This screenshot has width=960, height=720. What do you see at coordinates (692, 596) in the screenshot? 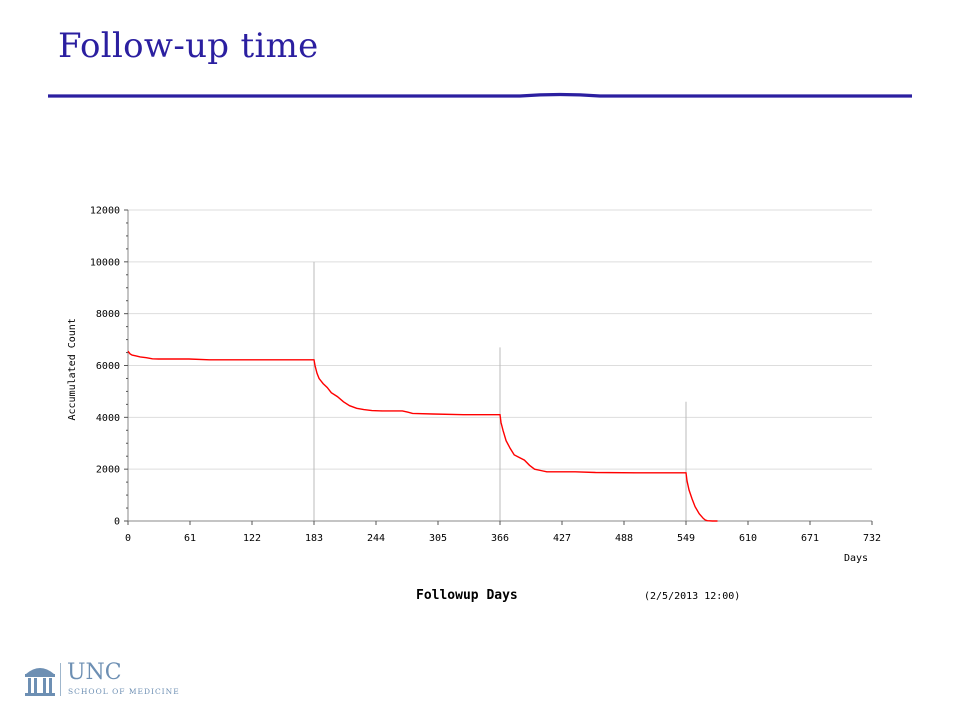
I see `chart-timestamp: (2/5/2013 12:00)` at bounding box center [692, 596].